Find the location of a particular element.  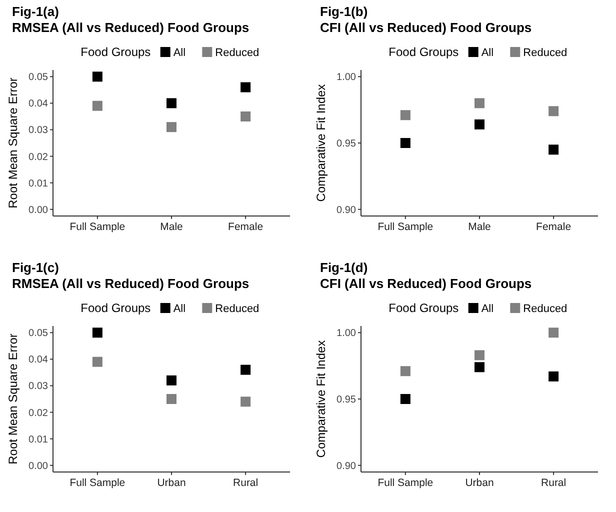

chart-title: Fig-1(c) is located at coordinates (35, 267).